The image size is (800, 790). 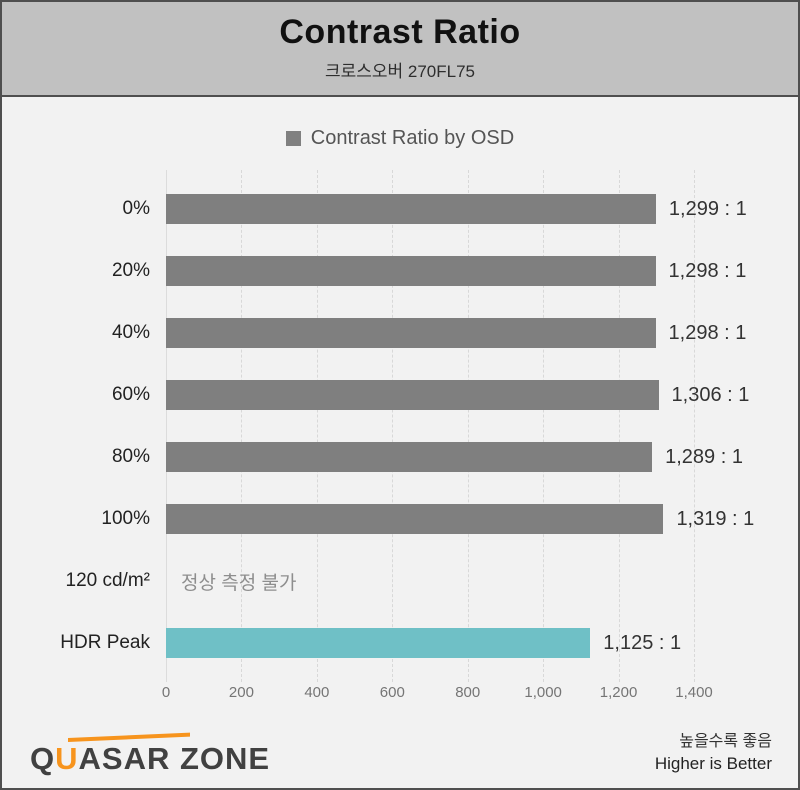 I want to click on chart-subtitle: 크로스오버 270FL75, so click(x=400, y=72).